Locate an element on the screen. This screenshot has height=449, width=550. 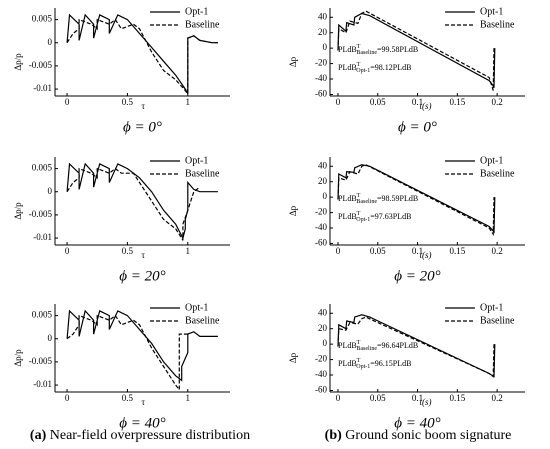
figure-caption: (a) Near-field overpressure distribution is located at coordinates (140, 435).